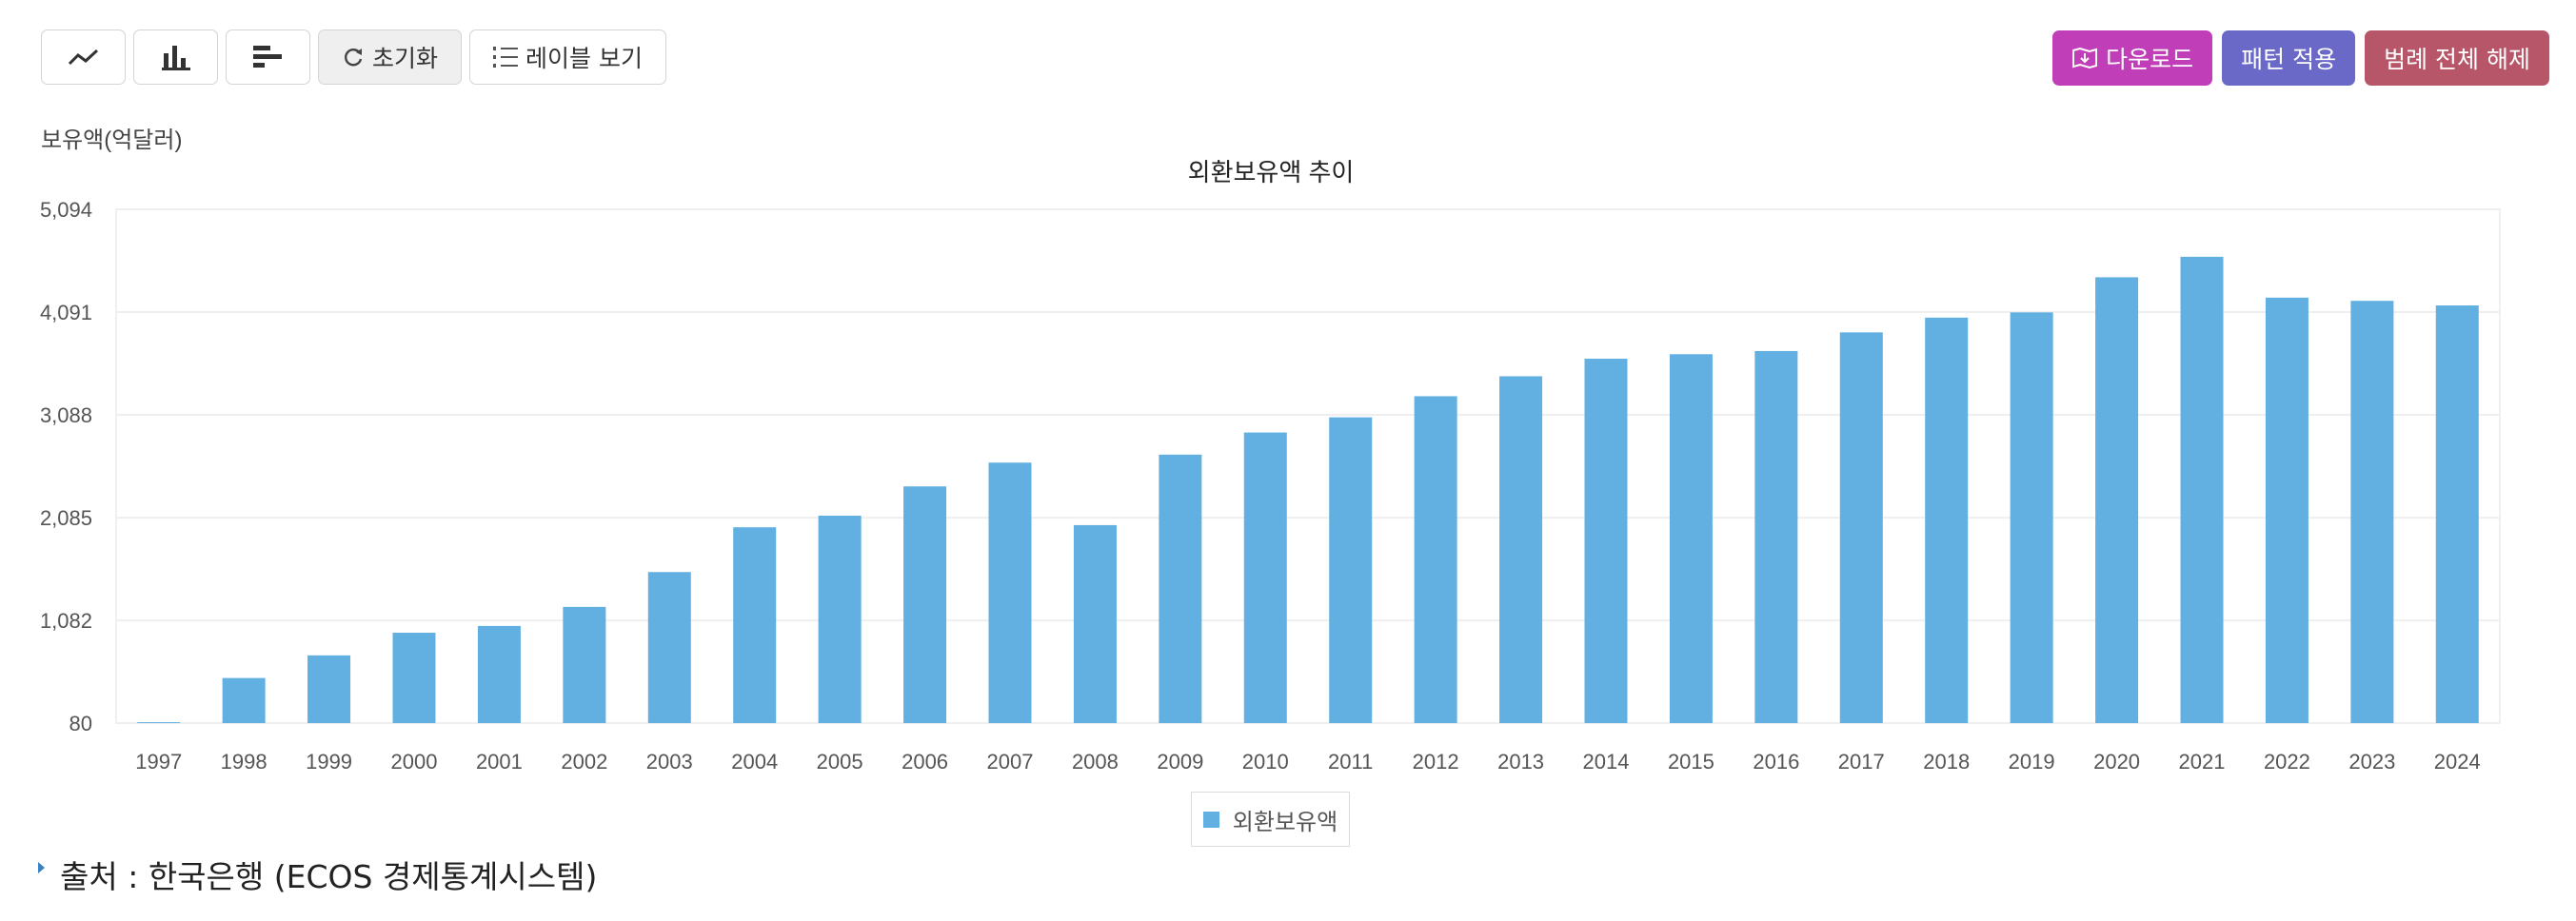  What do you see at coordinates (1265, 762) in the screenshot?
I see `x-tick-label: 2010` at bounding box center [1265, 762].